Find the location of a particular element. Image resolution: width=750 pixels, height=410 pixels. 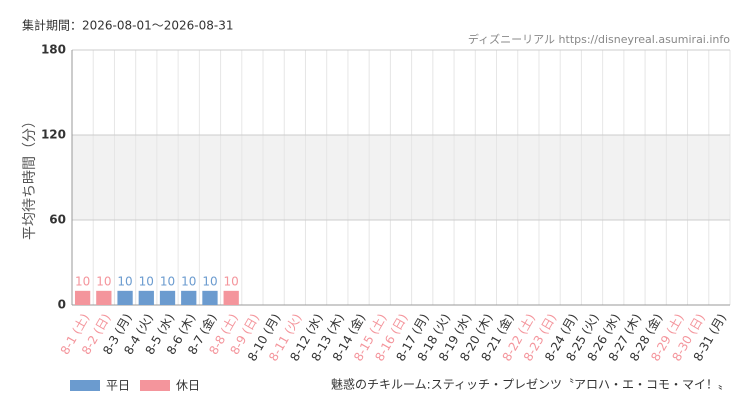

period: 集計期間：2026-08-01～2026-08-31 is located at coordinates (127, 25).